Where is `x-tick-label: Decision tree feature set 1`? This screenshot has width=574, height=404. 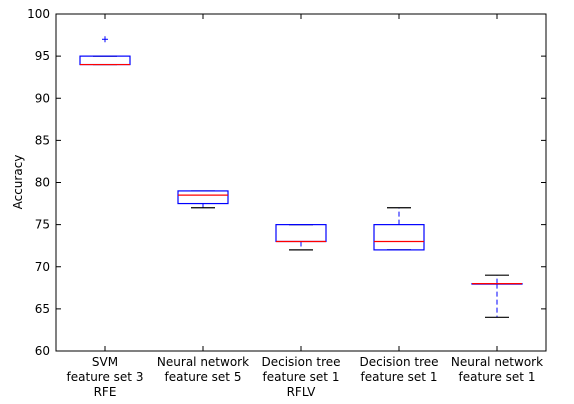
x-tick-label: Decision tree feature set 1 is located at coordinates (398, 369).